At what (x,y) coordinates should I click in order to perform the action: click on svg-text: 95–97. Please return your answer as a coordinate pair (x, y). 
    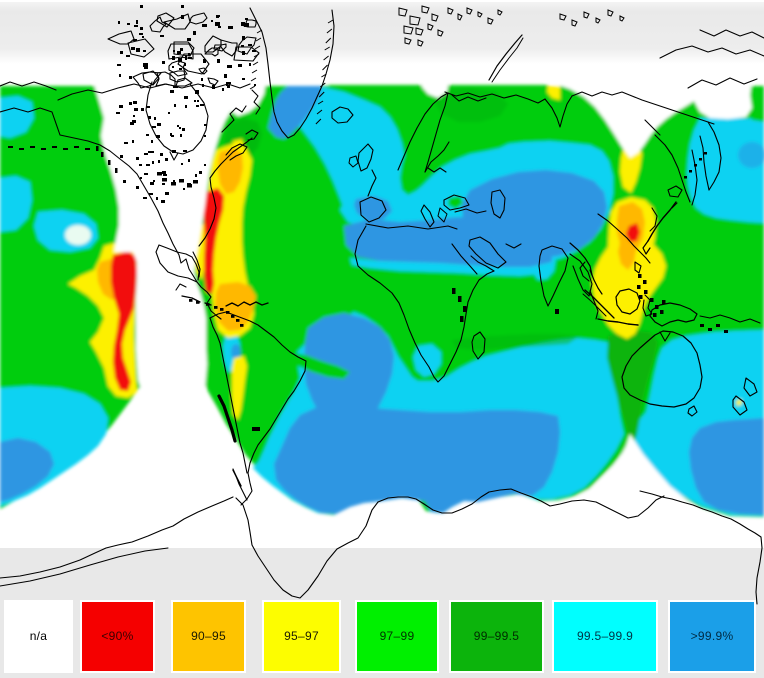
    Looking at the image, I should click on (301, 636).